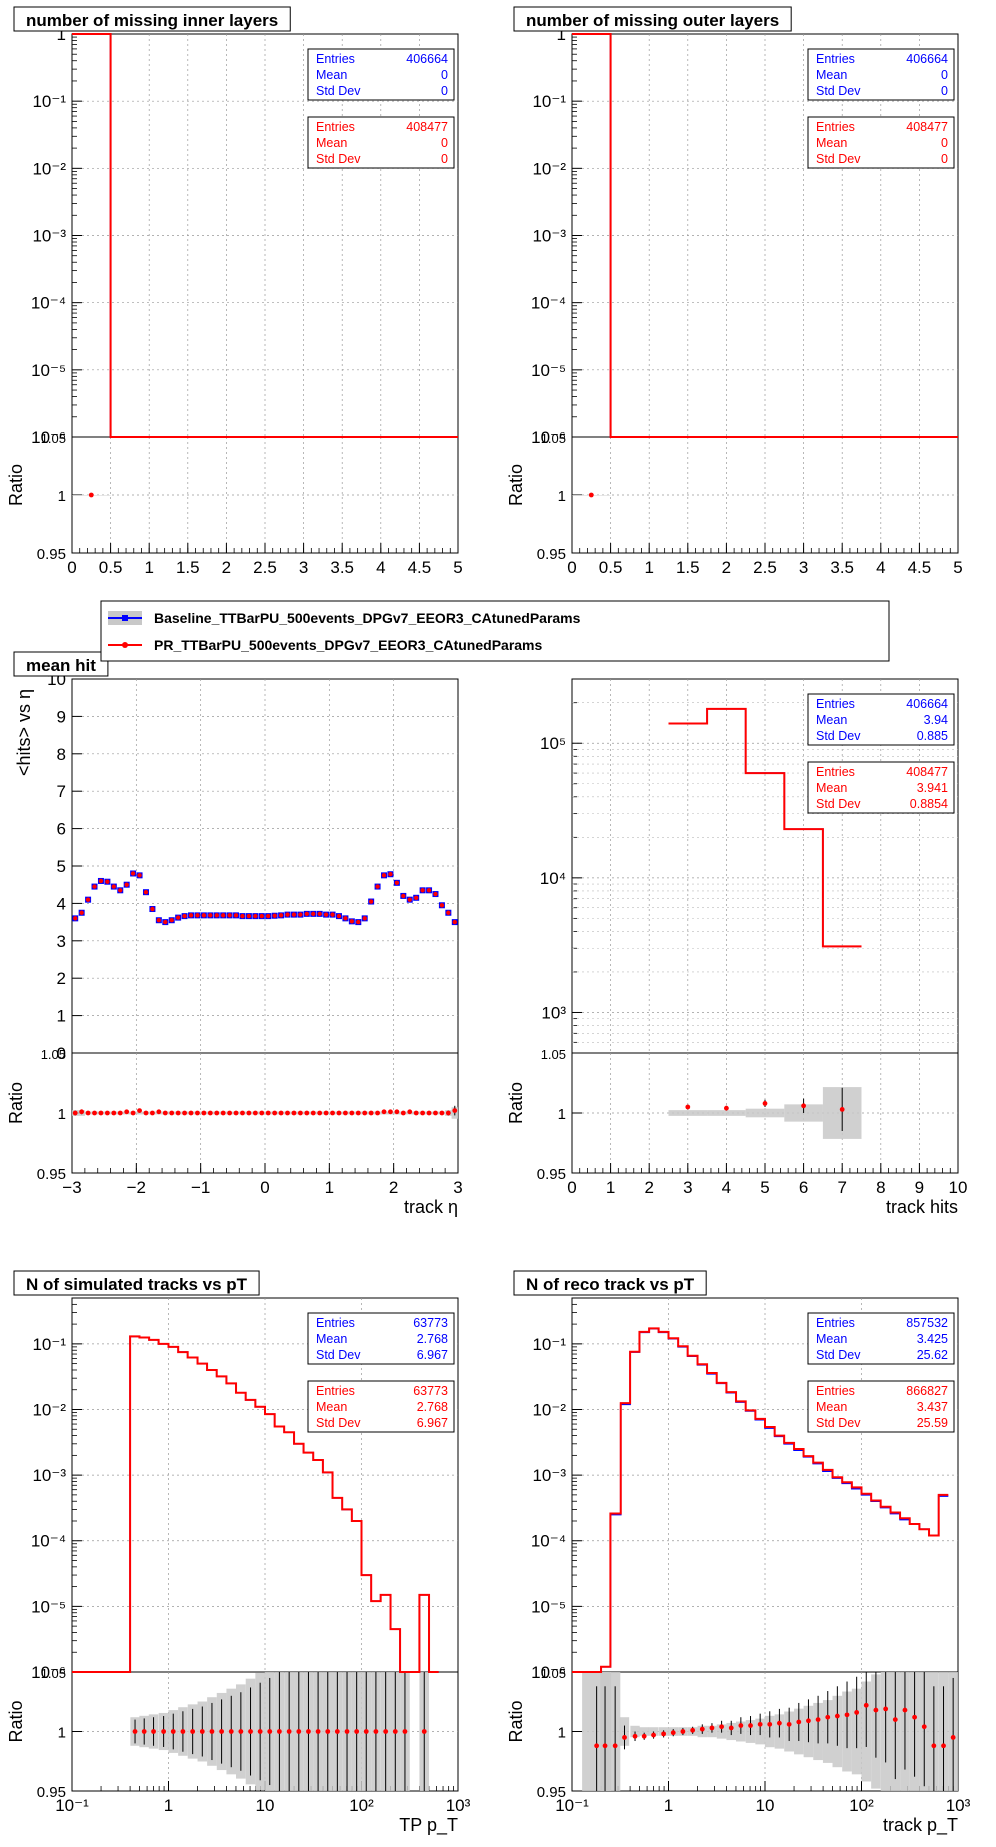  Describe the element at coordinates (571, 1187) in the screenshot. I see `x-tick-label: 0` at that location.